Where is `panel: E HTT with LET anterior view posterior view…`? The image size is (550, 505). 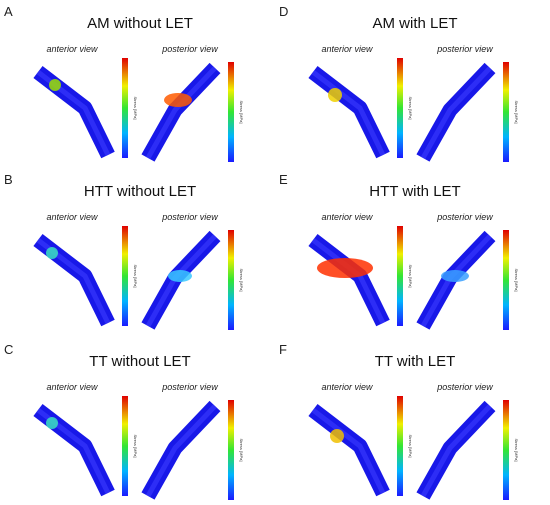
panel: E HTT with LET anterior view posterior view… is located at coordinates (399, 251).